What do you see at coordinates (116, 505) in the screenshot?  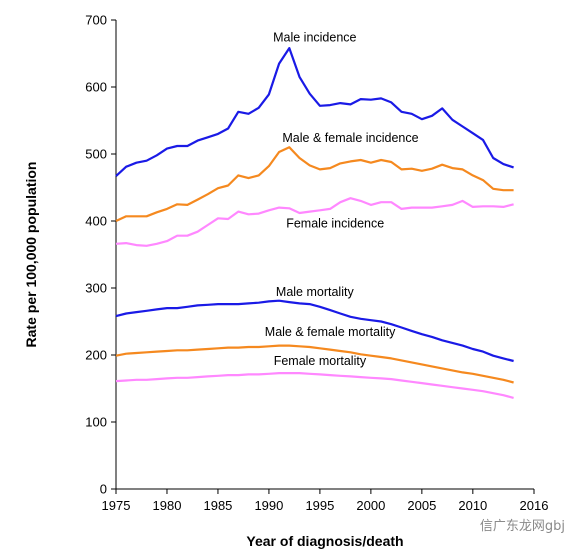 I see `x-tick-label: 1975` at bounding box center [116, 505].